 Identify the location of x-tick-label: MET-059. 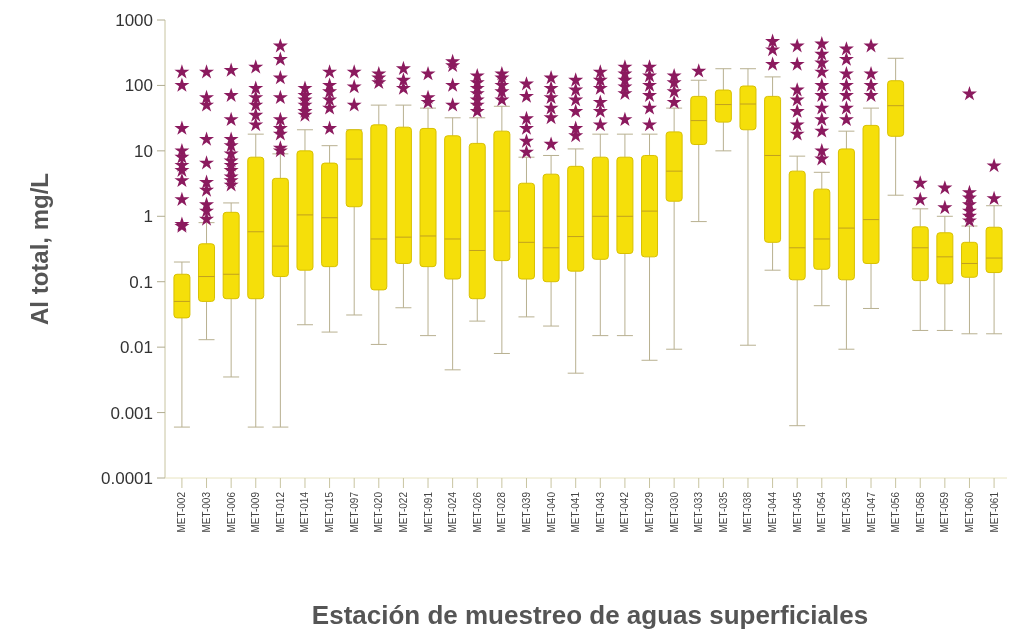
(945, 512).